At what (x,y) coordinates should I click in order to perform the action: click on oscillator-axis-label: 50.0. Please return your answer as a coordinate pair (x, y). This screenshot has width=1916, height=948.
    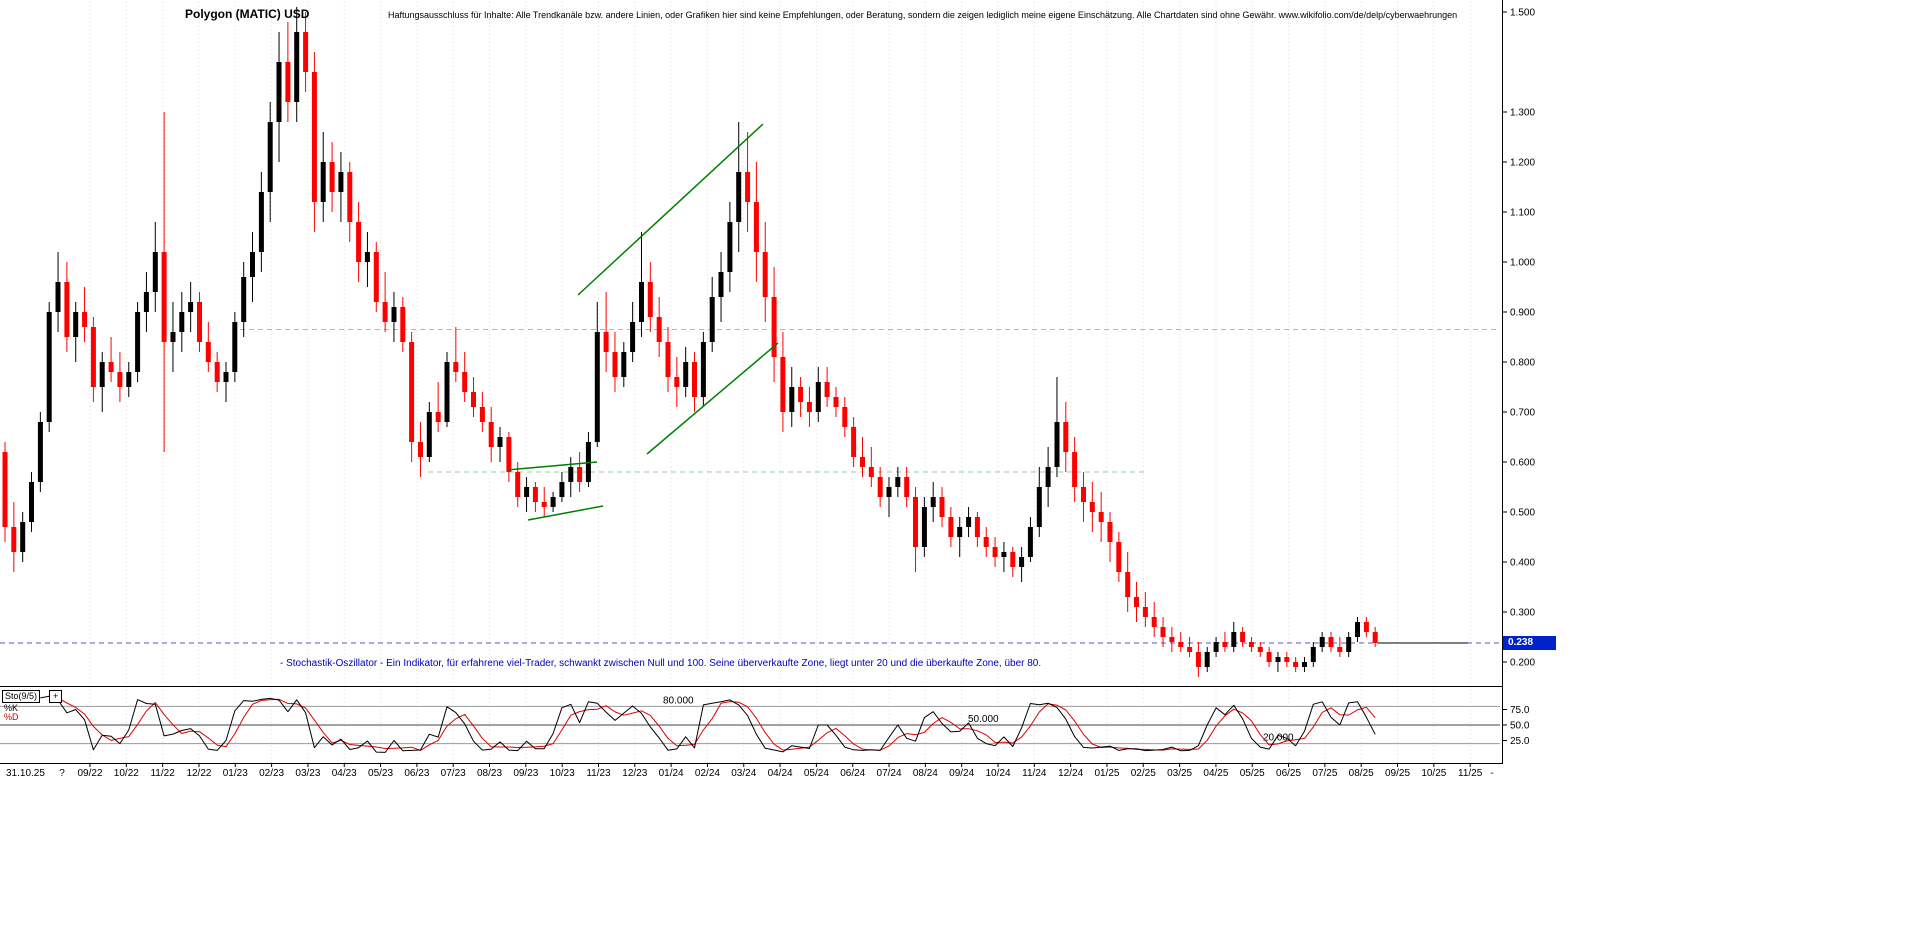
    Looking at the image, I should click on (1520, 726).